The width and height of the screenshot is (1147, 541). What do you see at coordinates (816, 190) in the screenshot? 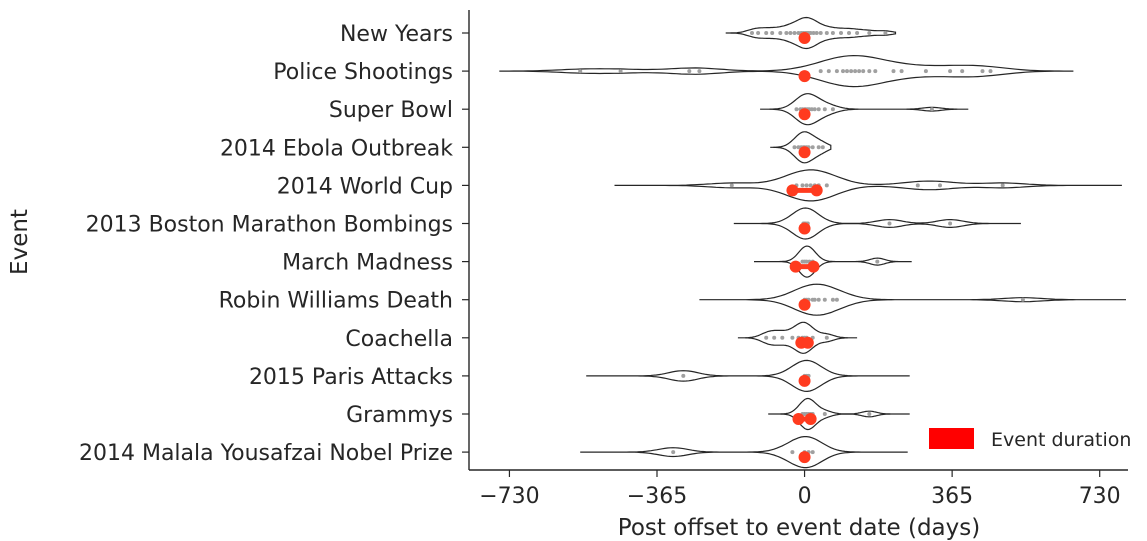
I see `event-marker-2014-world-cup` at bounding box center [816, 190].